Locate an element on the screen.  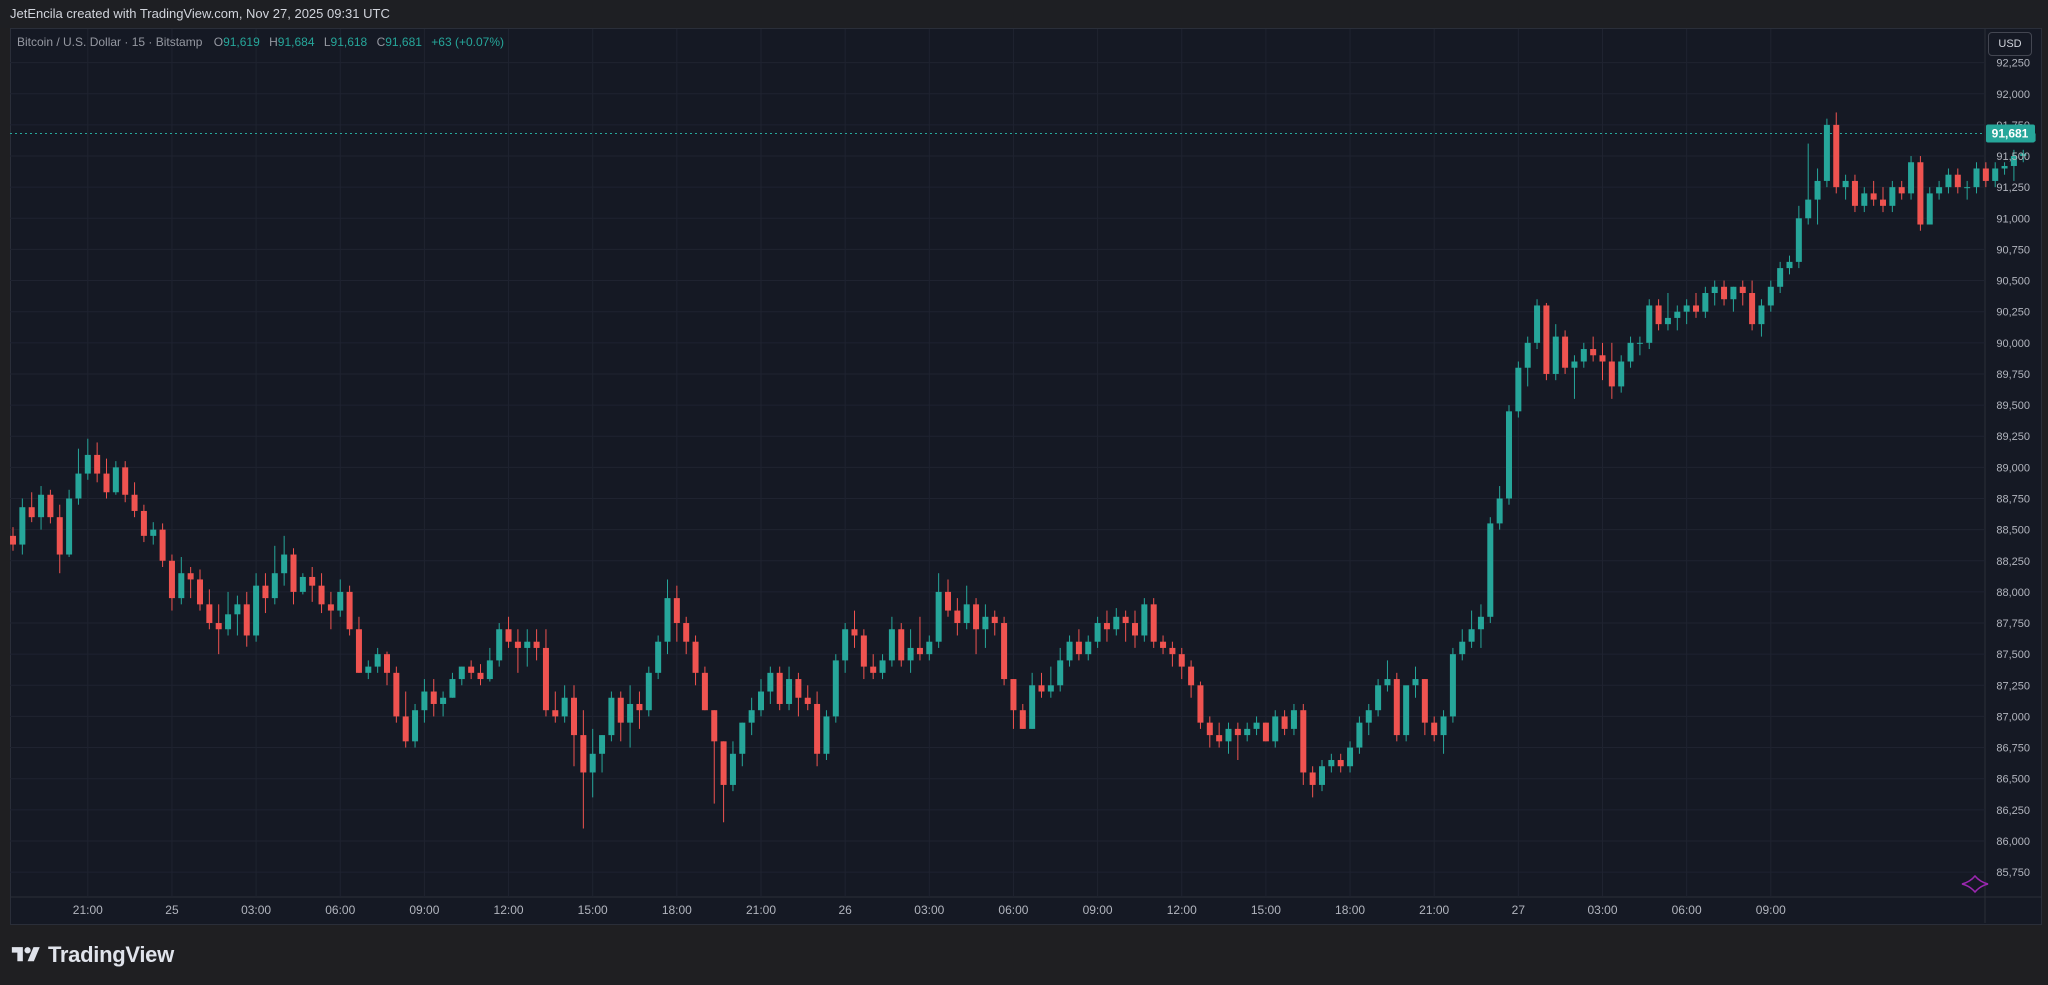
price-tick-label: 86,500 is located at coordinates (2013, 780).